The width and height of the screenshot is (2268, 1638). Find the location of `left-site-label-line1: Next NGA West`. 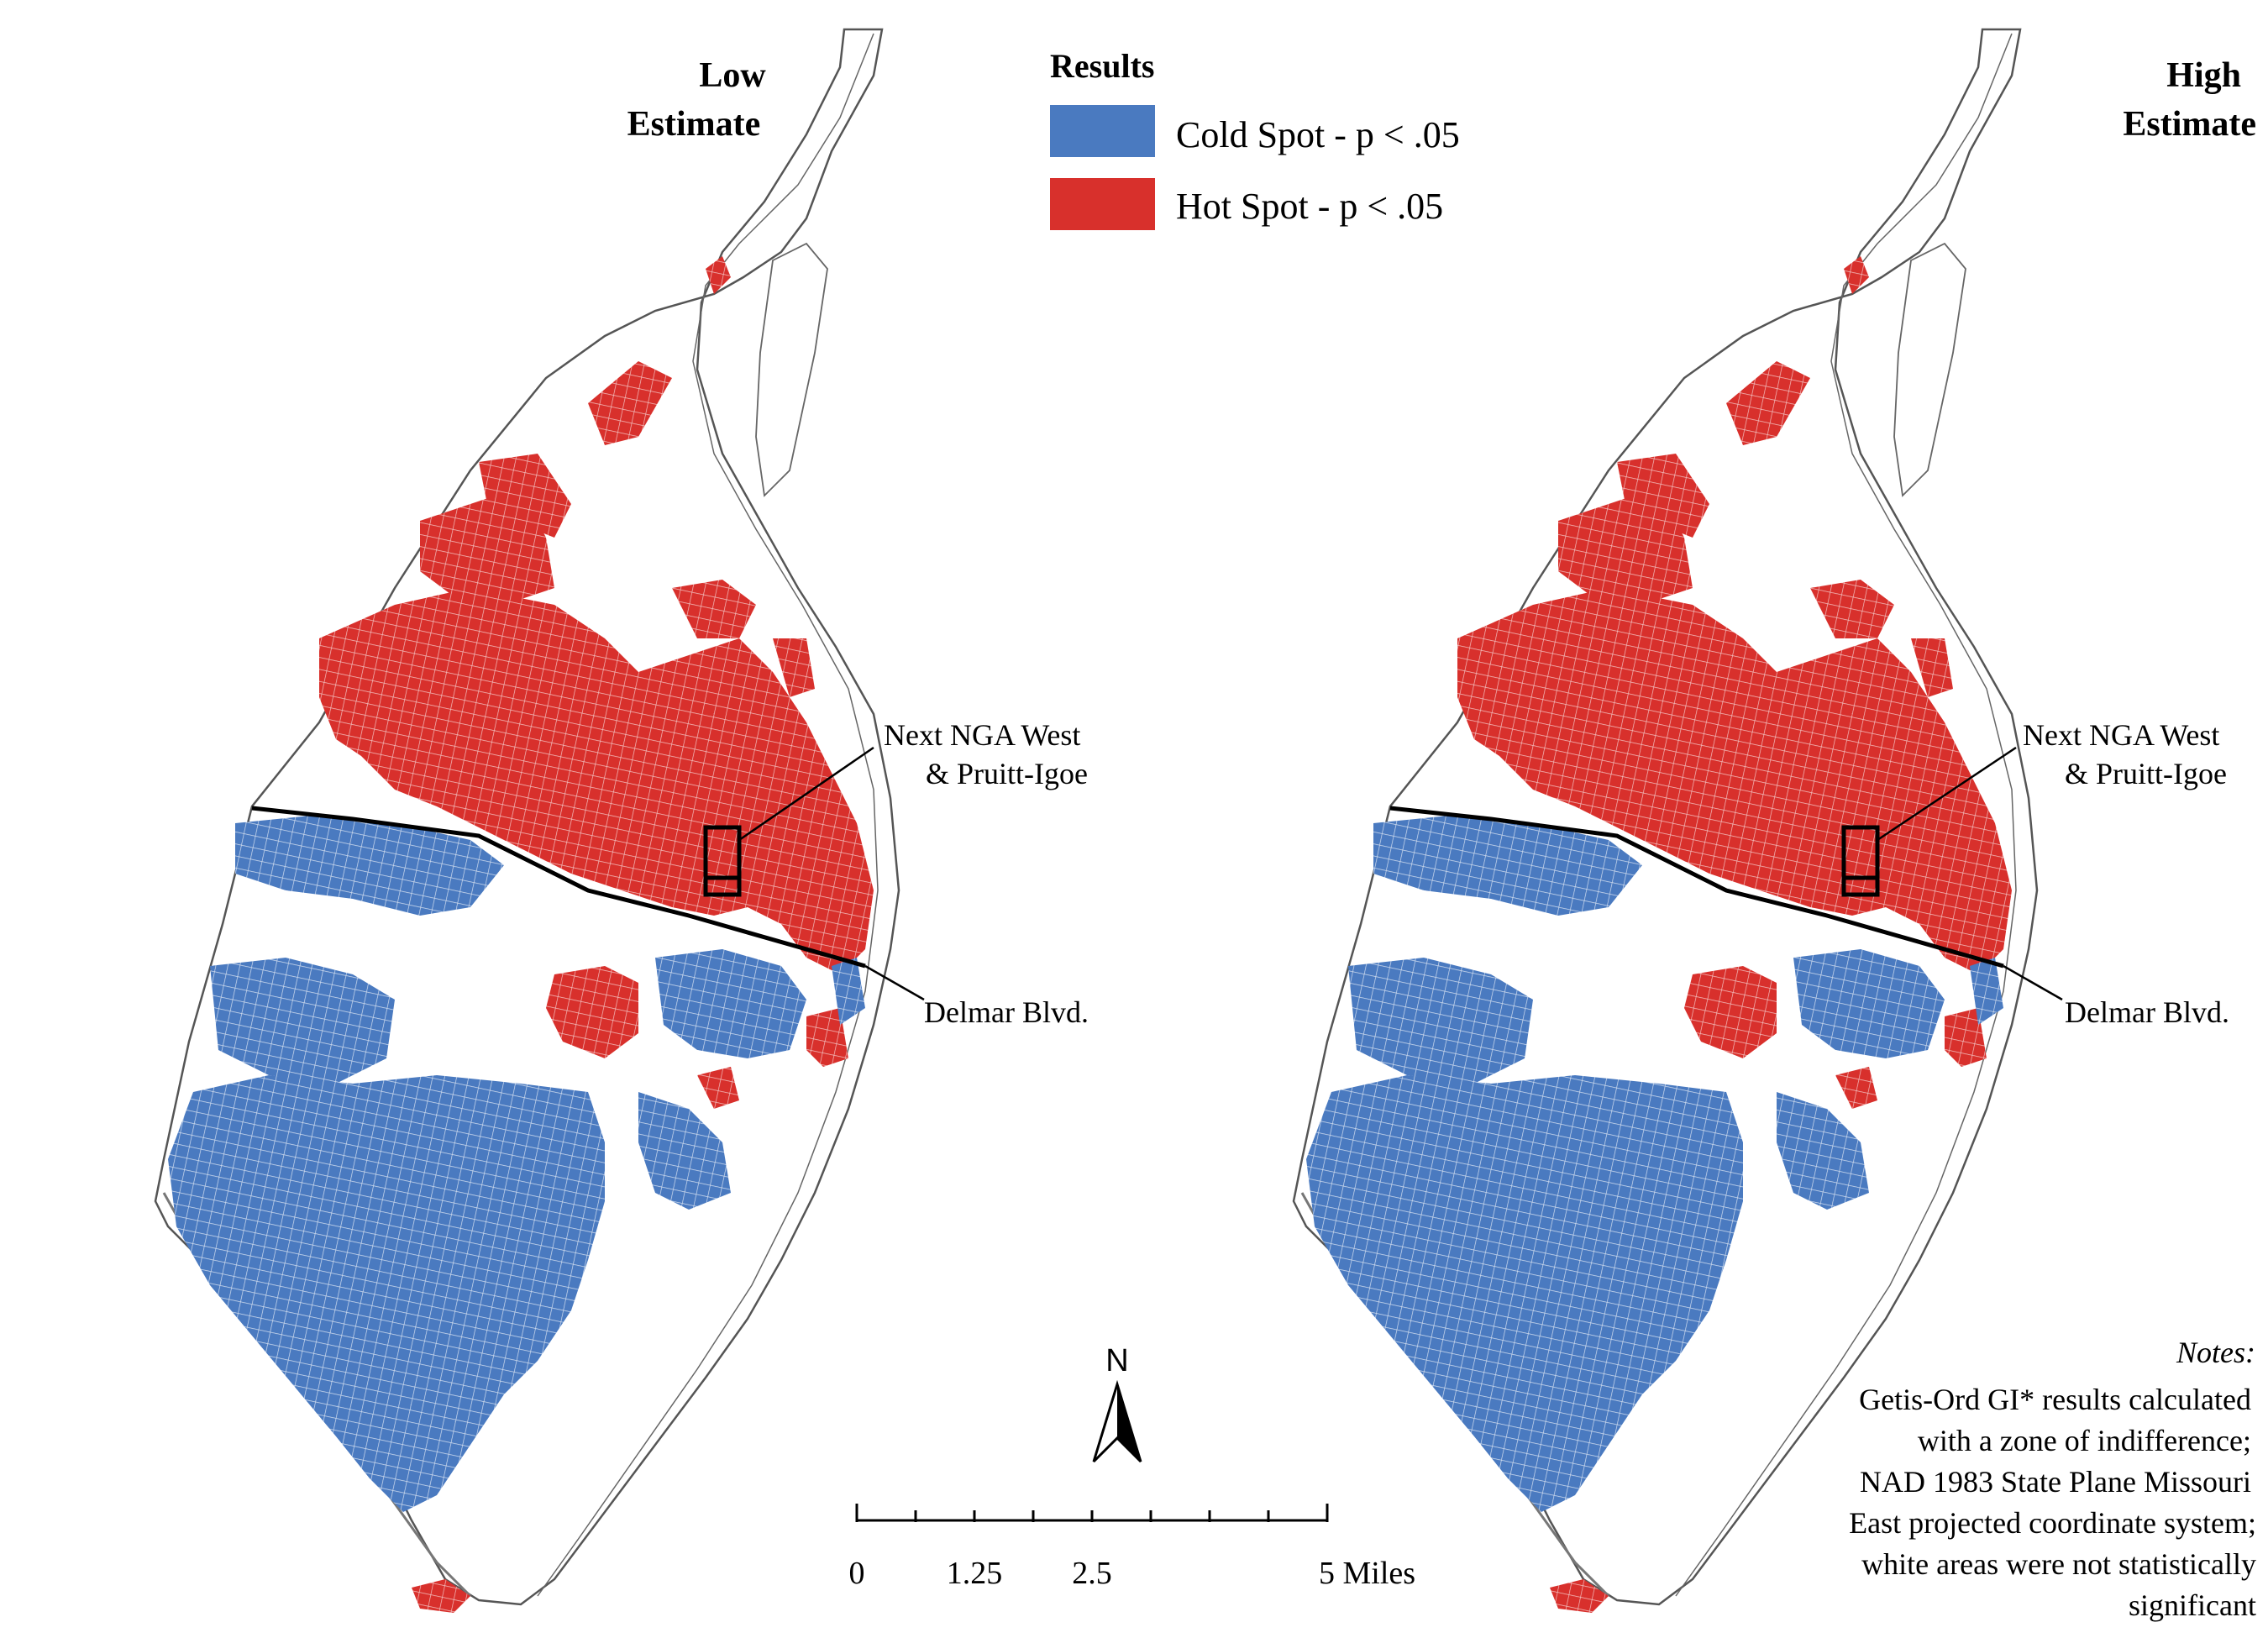

left-site-label-line1: Next NGA West is located at coordinates (982, 735).